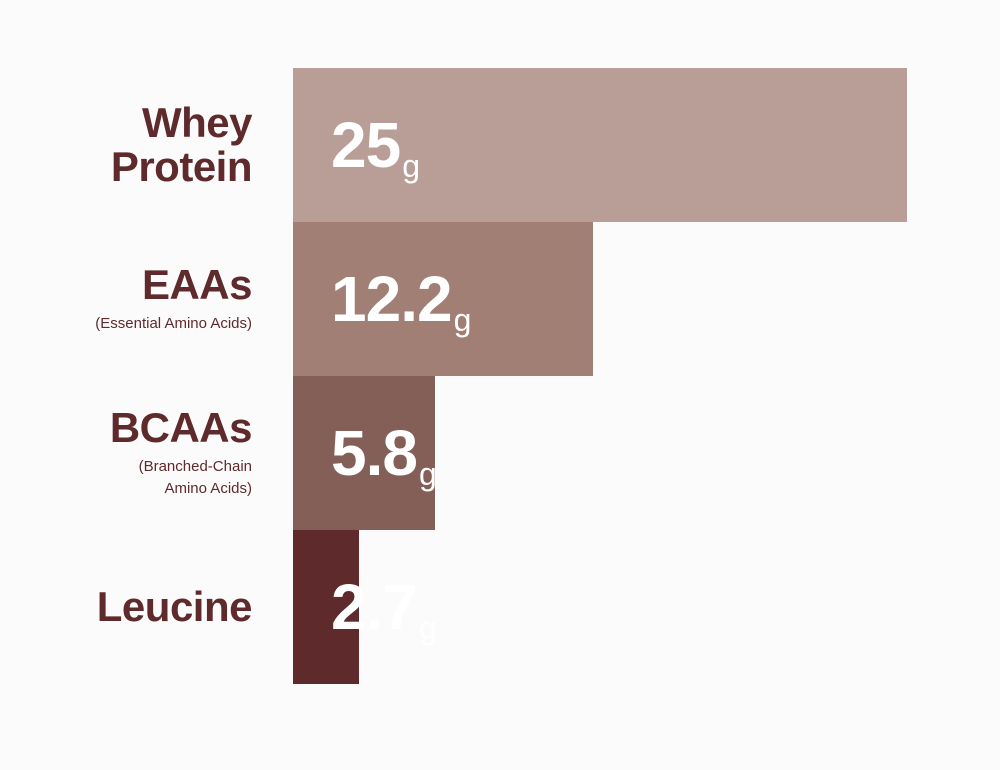 The image size is (1000, 770). Describe the element at coordinates (366, 145) in the screenshot. I see `value-number: 25` at that location.